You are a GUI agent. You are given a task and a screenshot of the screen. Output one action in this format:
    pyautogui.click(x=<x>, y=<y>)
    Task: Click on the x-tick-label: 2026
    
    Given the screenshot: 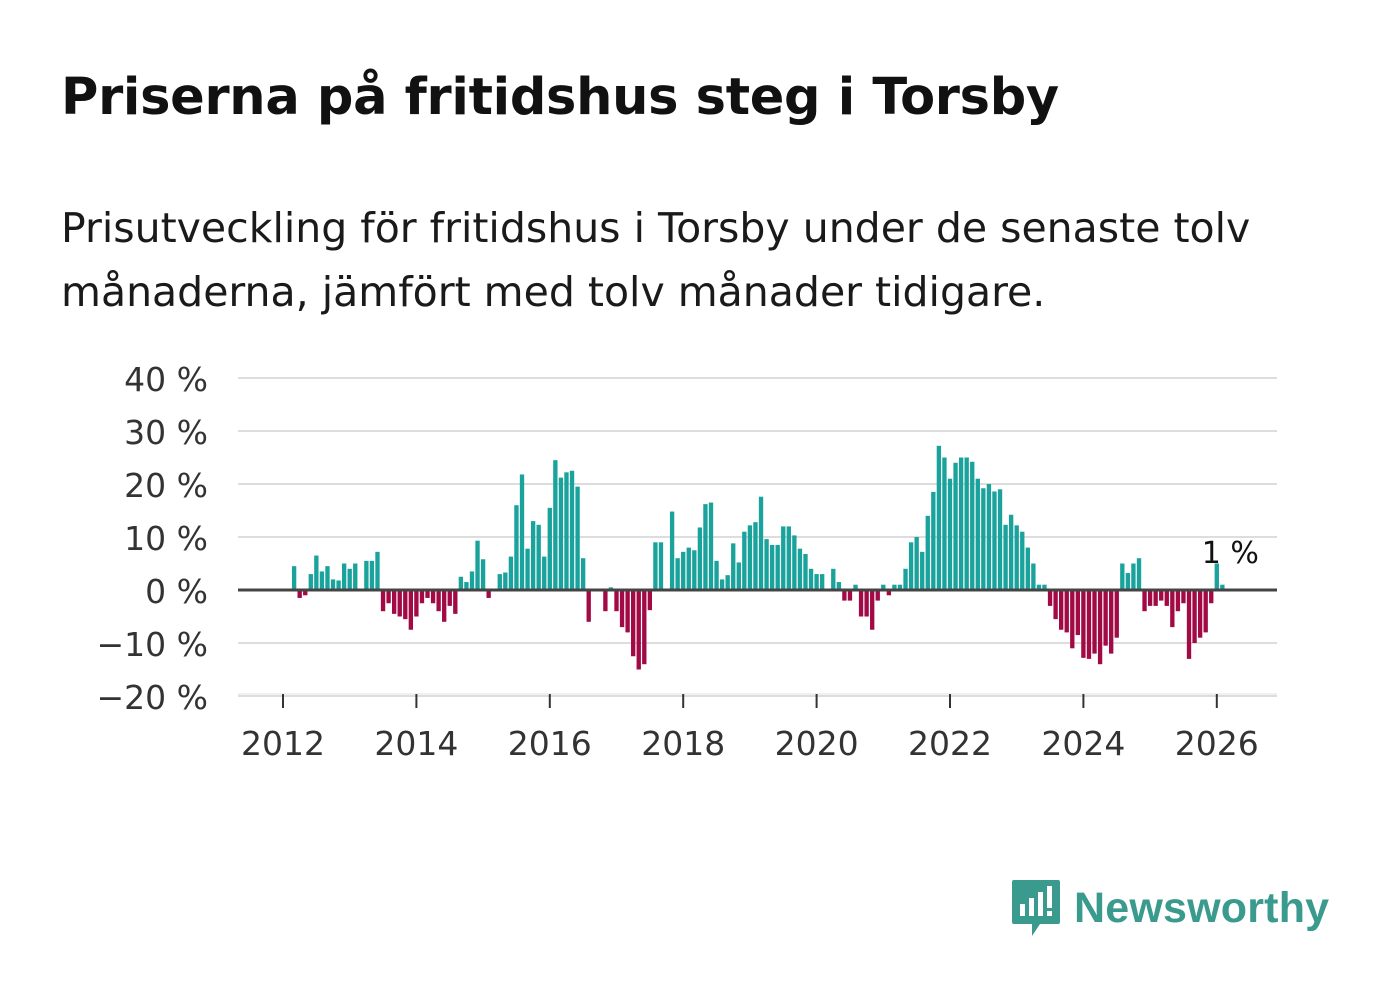 What is the action you would take?
    pyautogui.click(x=1217, y=743)
    